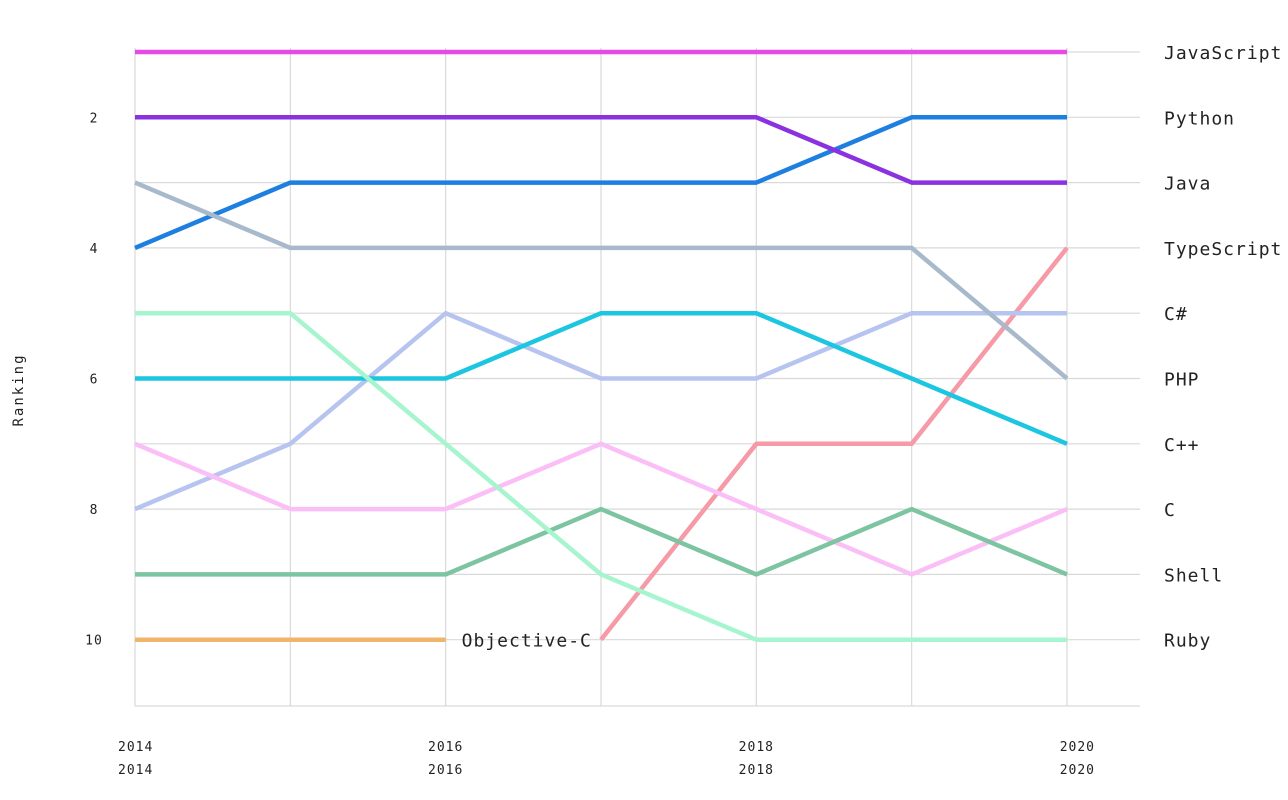  I want to click on y-tick-label: 6, so click(94, 380).